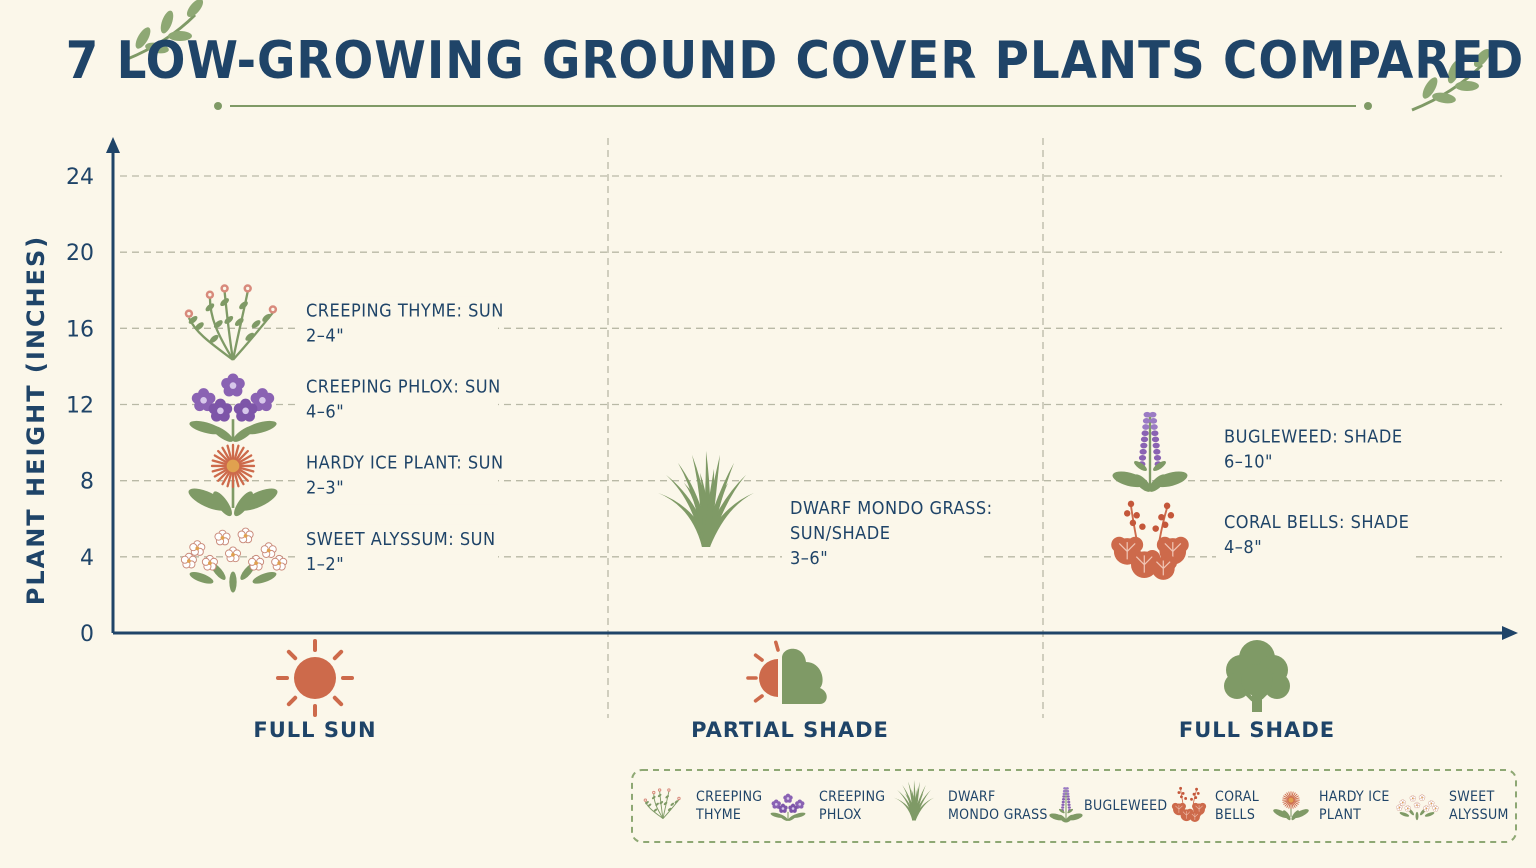 The width and height of the screenshot is (1536, 868). I want to click on legend-item-mondo: DWARF MONDO GRASS, so click(970, 801).